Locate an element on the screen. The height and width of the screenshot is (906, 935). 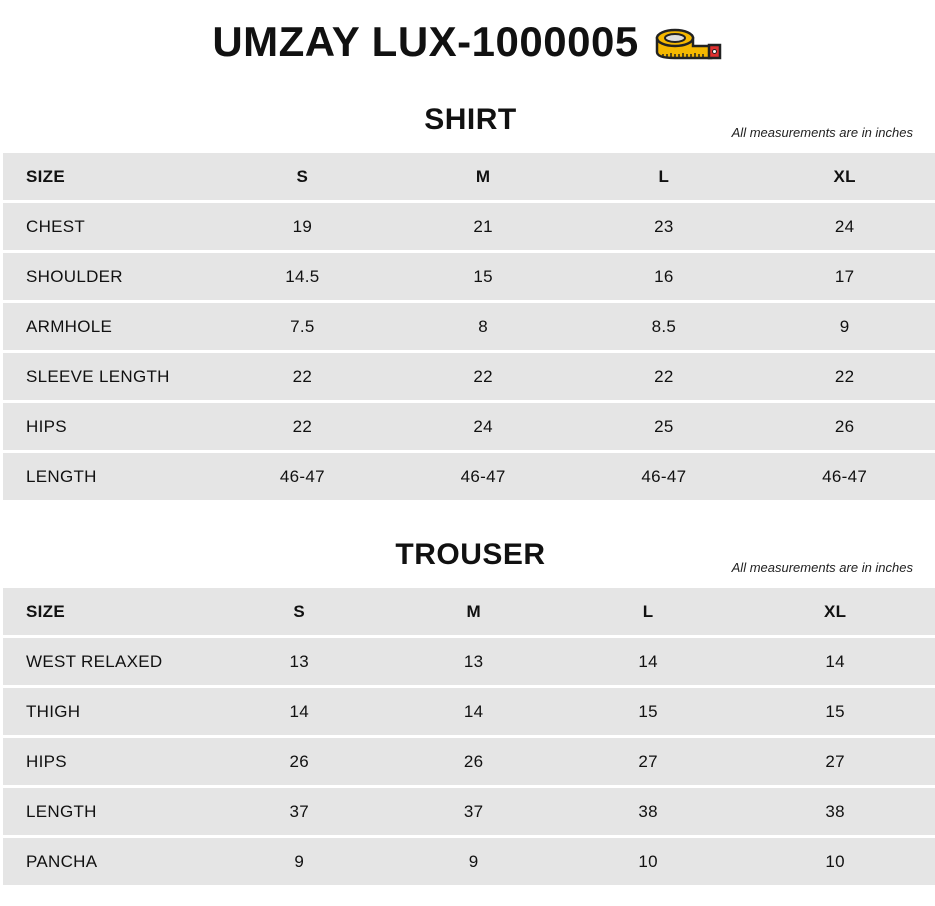
table-row: SHOULDER 14.5 15 16 17 is located at coordinates (469, 276).